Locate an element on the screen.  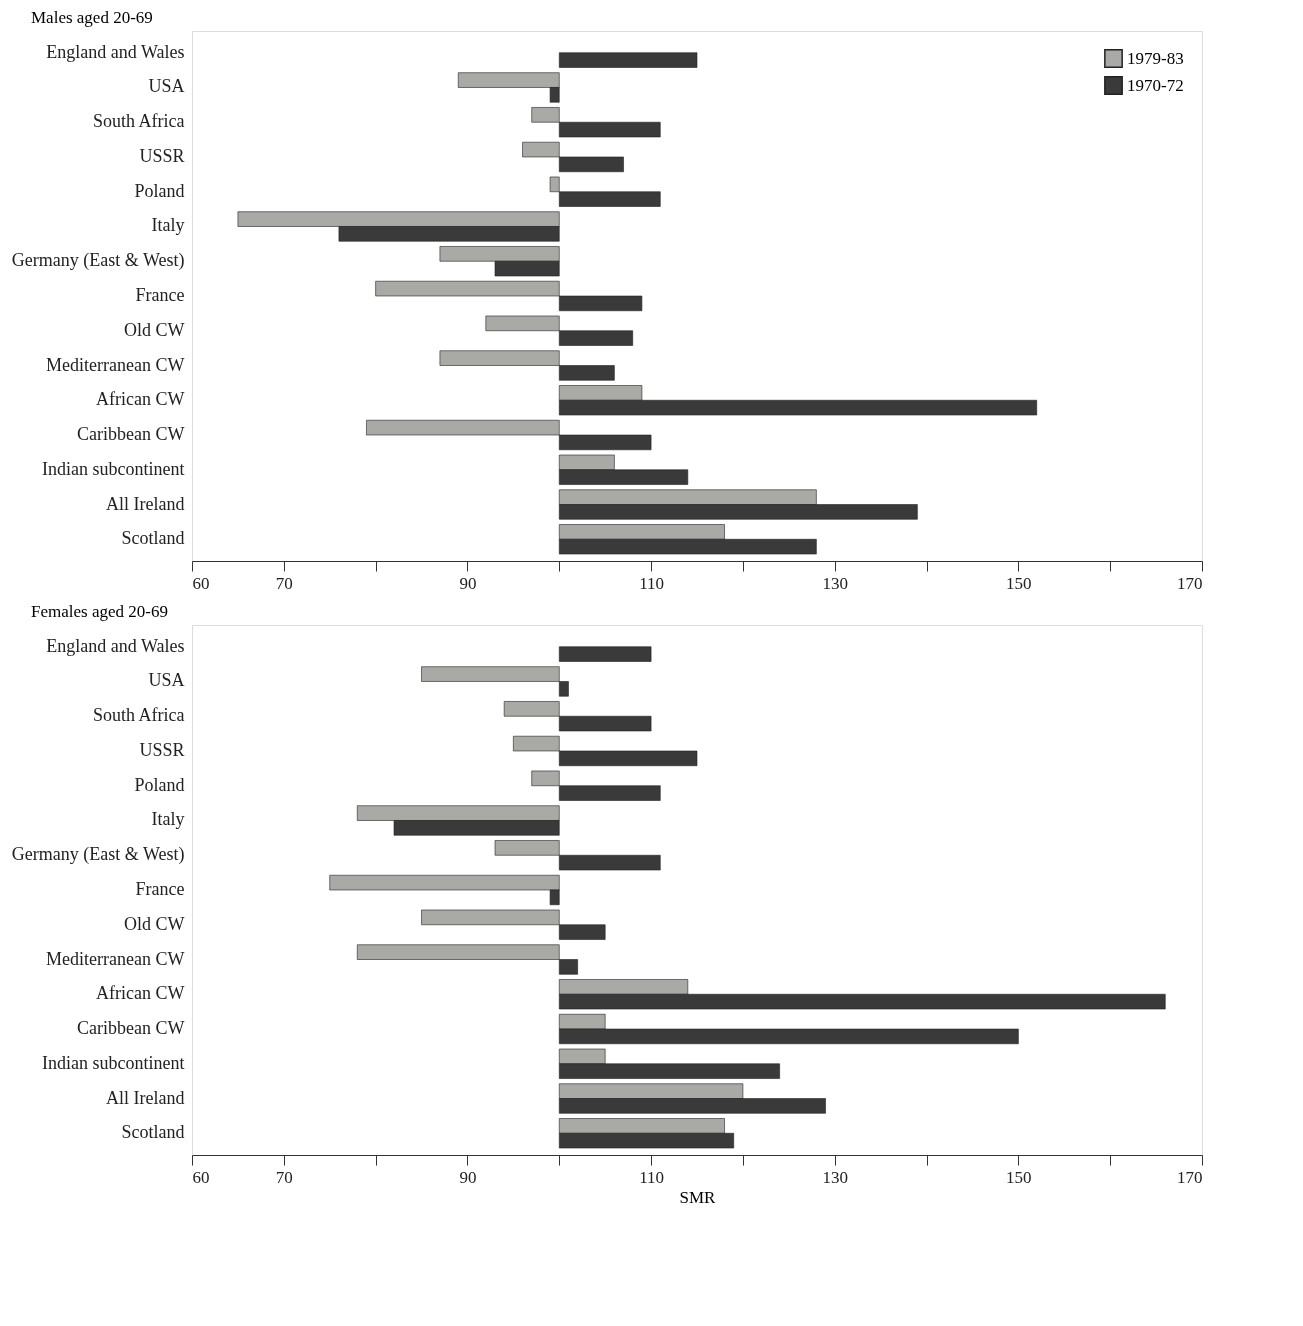
chart-title: Females aged 20-69 is located at coordinates (99, 611).